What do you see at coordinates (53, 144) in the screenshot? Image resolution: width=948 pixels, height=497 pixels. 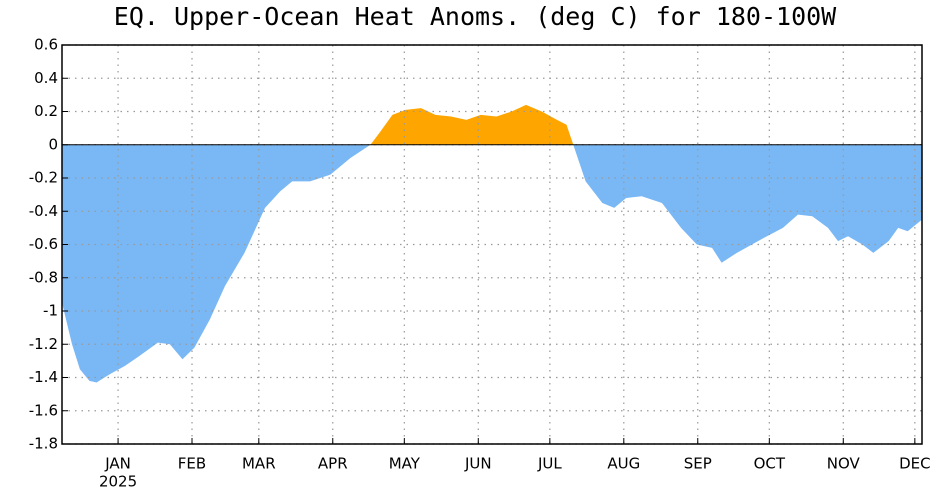 I see `y-tick-label: 0` at bounding box center [53, 144].